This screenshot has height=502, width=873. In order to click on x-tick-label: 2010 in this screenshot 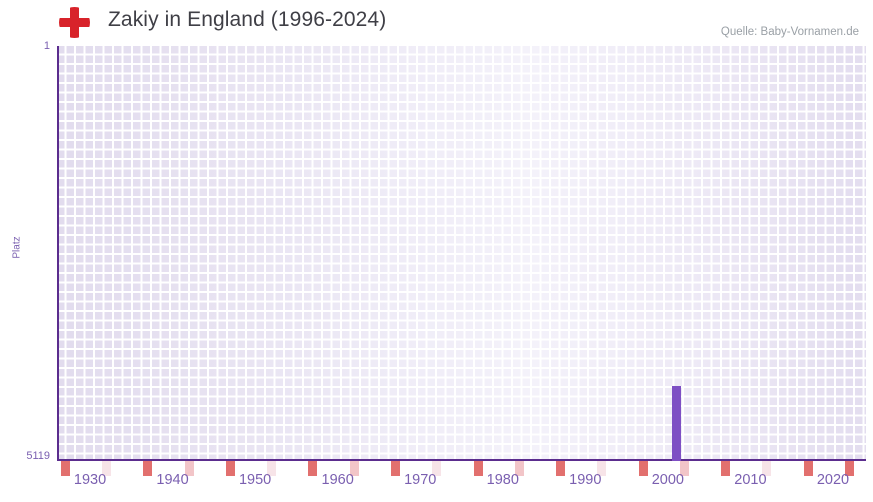, I will do `click(750, 480)`.